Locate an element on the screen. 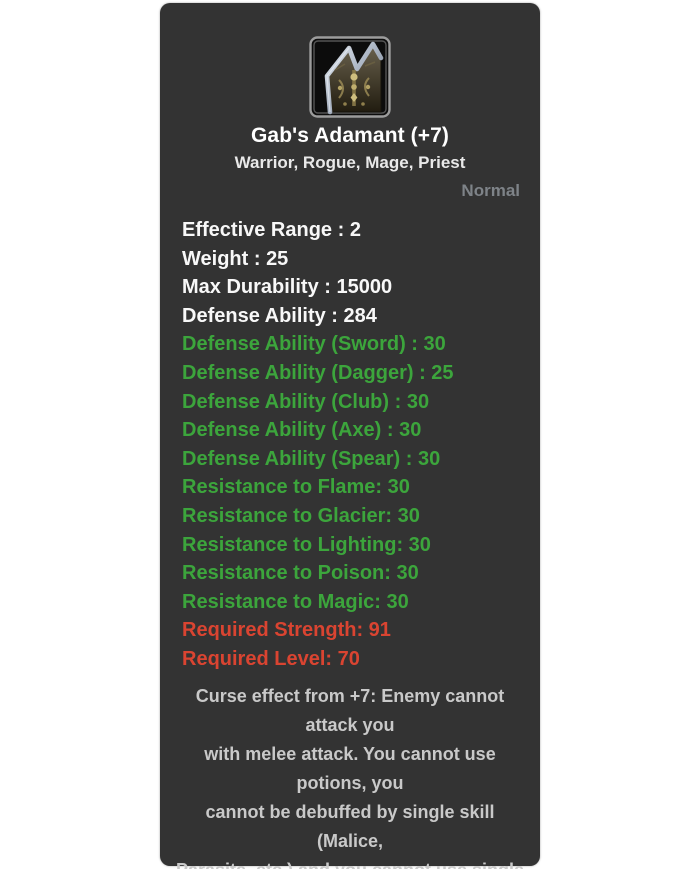 Image resolution: width=700 pixels, height=869 pixels. item-title: Gab's Adamant (+7) is located at coordinates (350, 135).